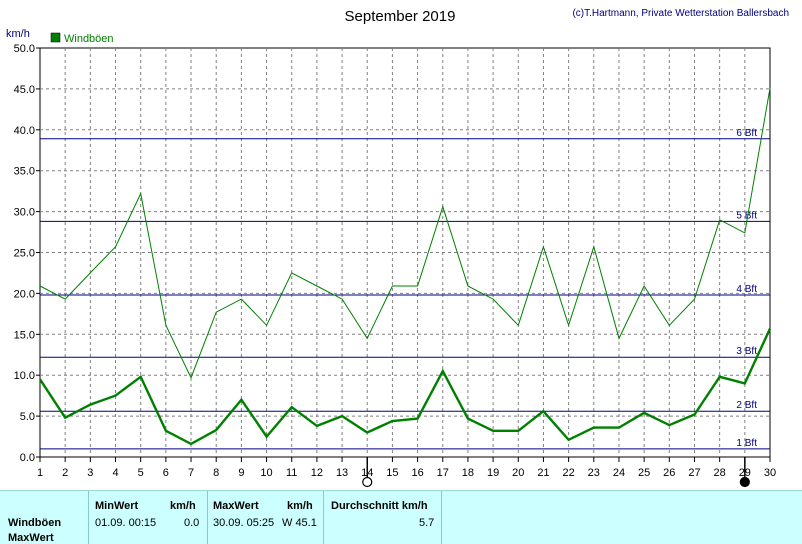 The height and width of the screenshot is (544, 802). What do you see at coordinates (65, 473) in the screenshot?
I see `x-tick-label: 2` at bounding box center [65, 473].